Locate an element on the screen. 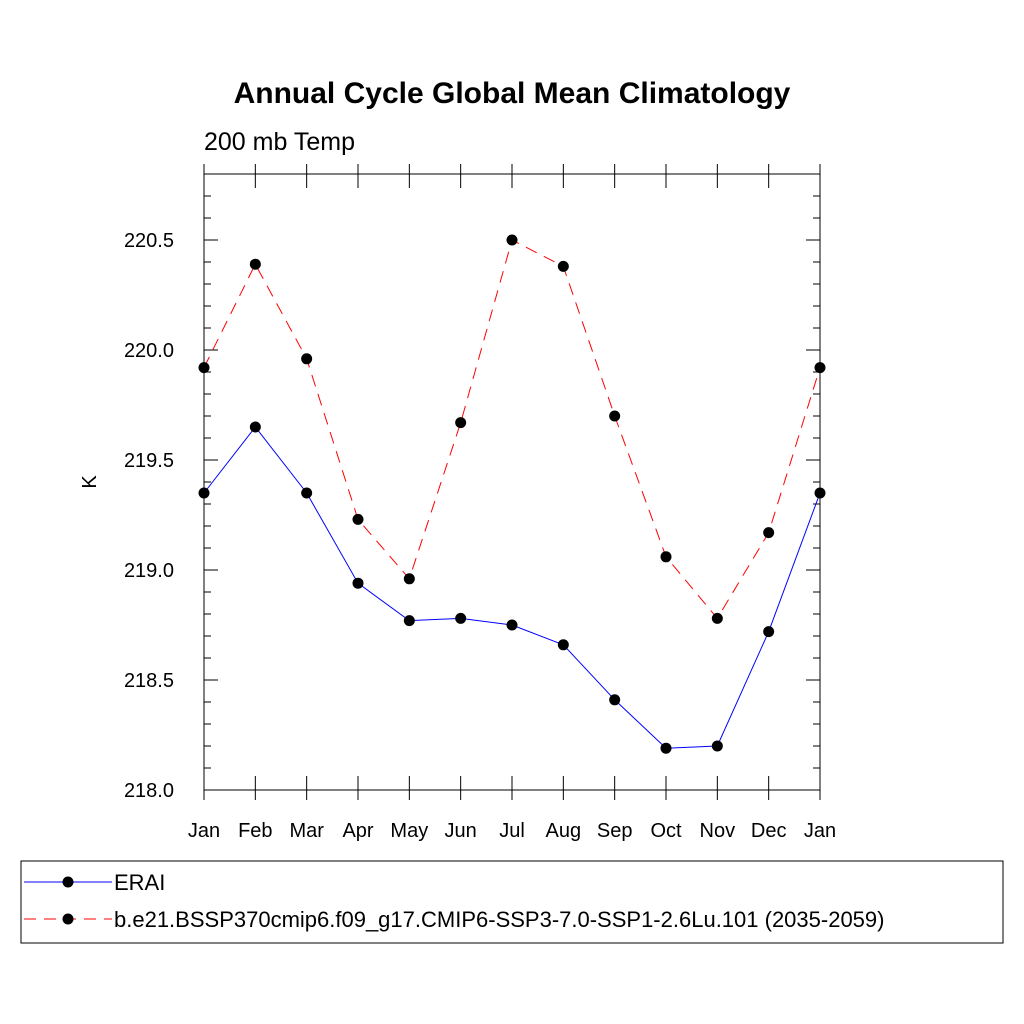  x-tick-label: Mar is located at coordinates (306, 831).